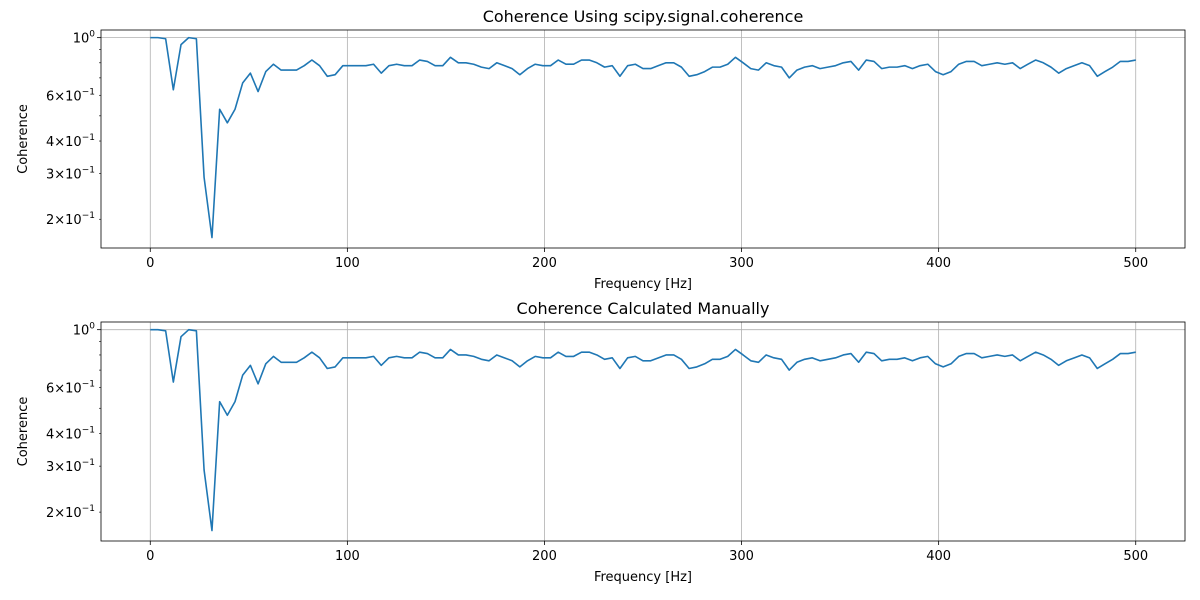 The width and height of the screenshot is (1200, 600). I want to click on chart-title: Coherence Using scipy.signal.coherence, so click(643, 16).